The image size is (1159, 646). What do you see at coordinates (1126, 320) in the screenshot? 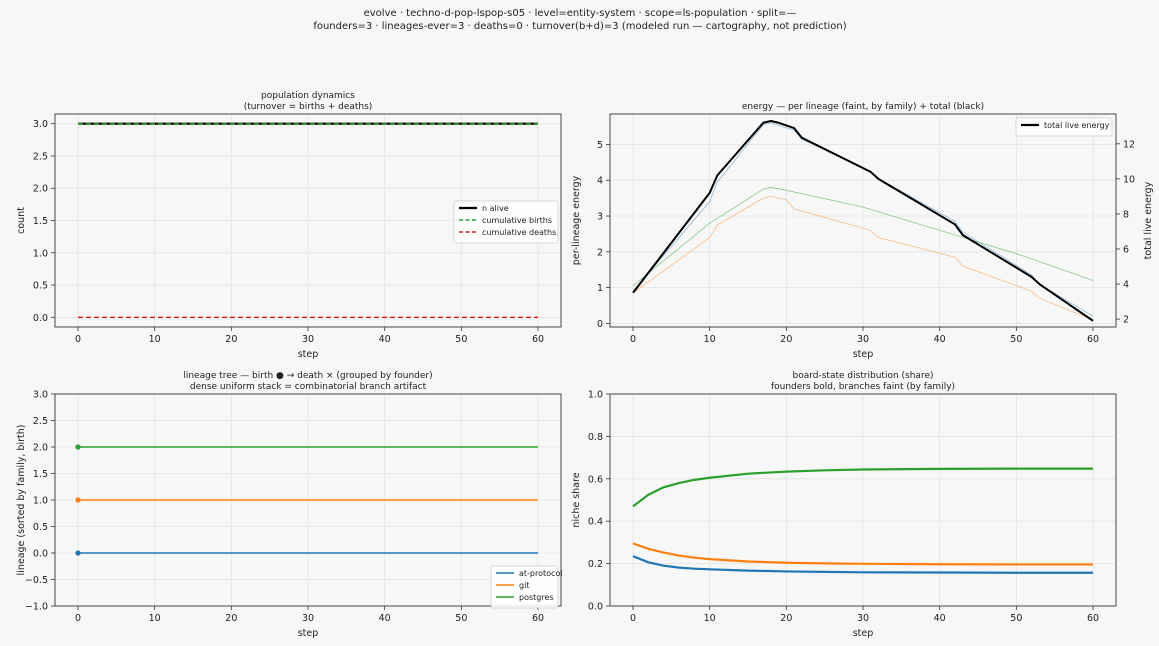
I see `energy-y2-tick-label: 2` at bounding box center [1126, 320].